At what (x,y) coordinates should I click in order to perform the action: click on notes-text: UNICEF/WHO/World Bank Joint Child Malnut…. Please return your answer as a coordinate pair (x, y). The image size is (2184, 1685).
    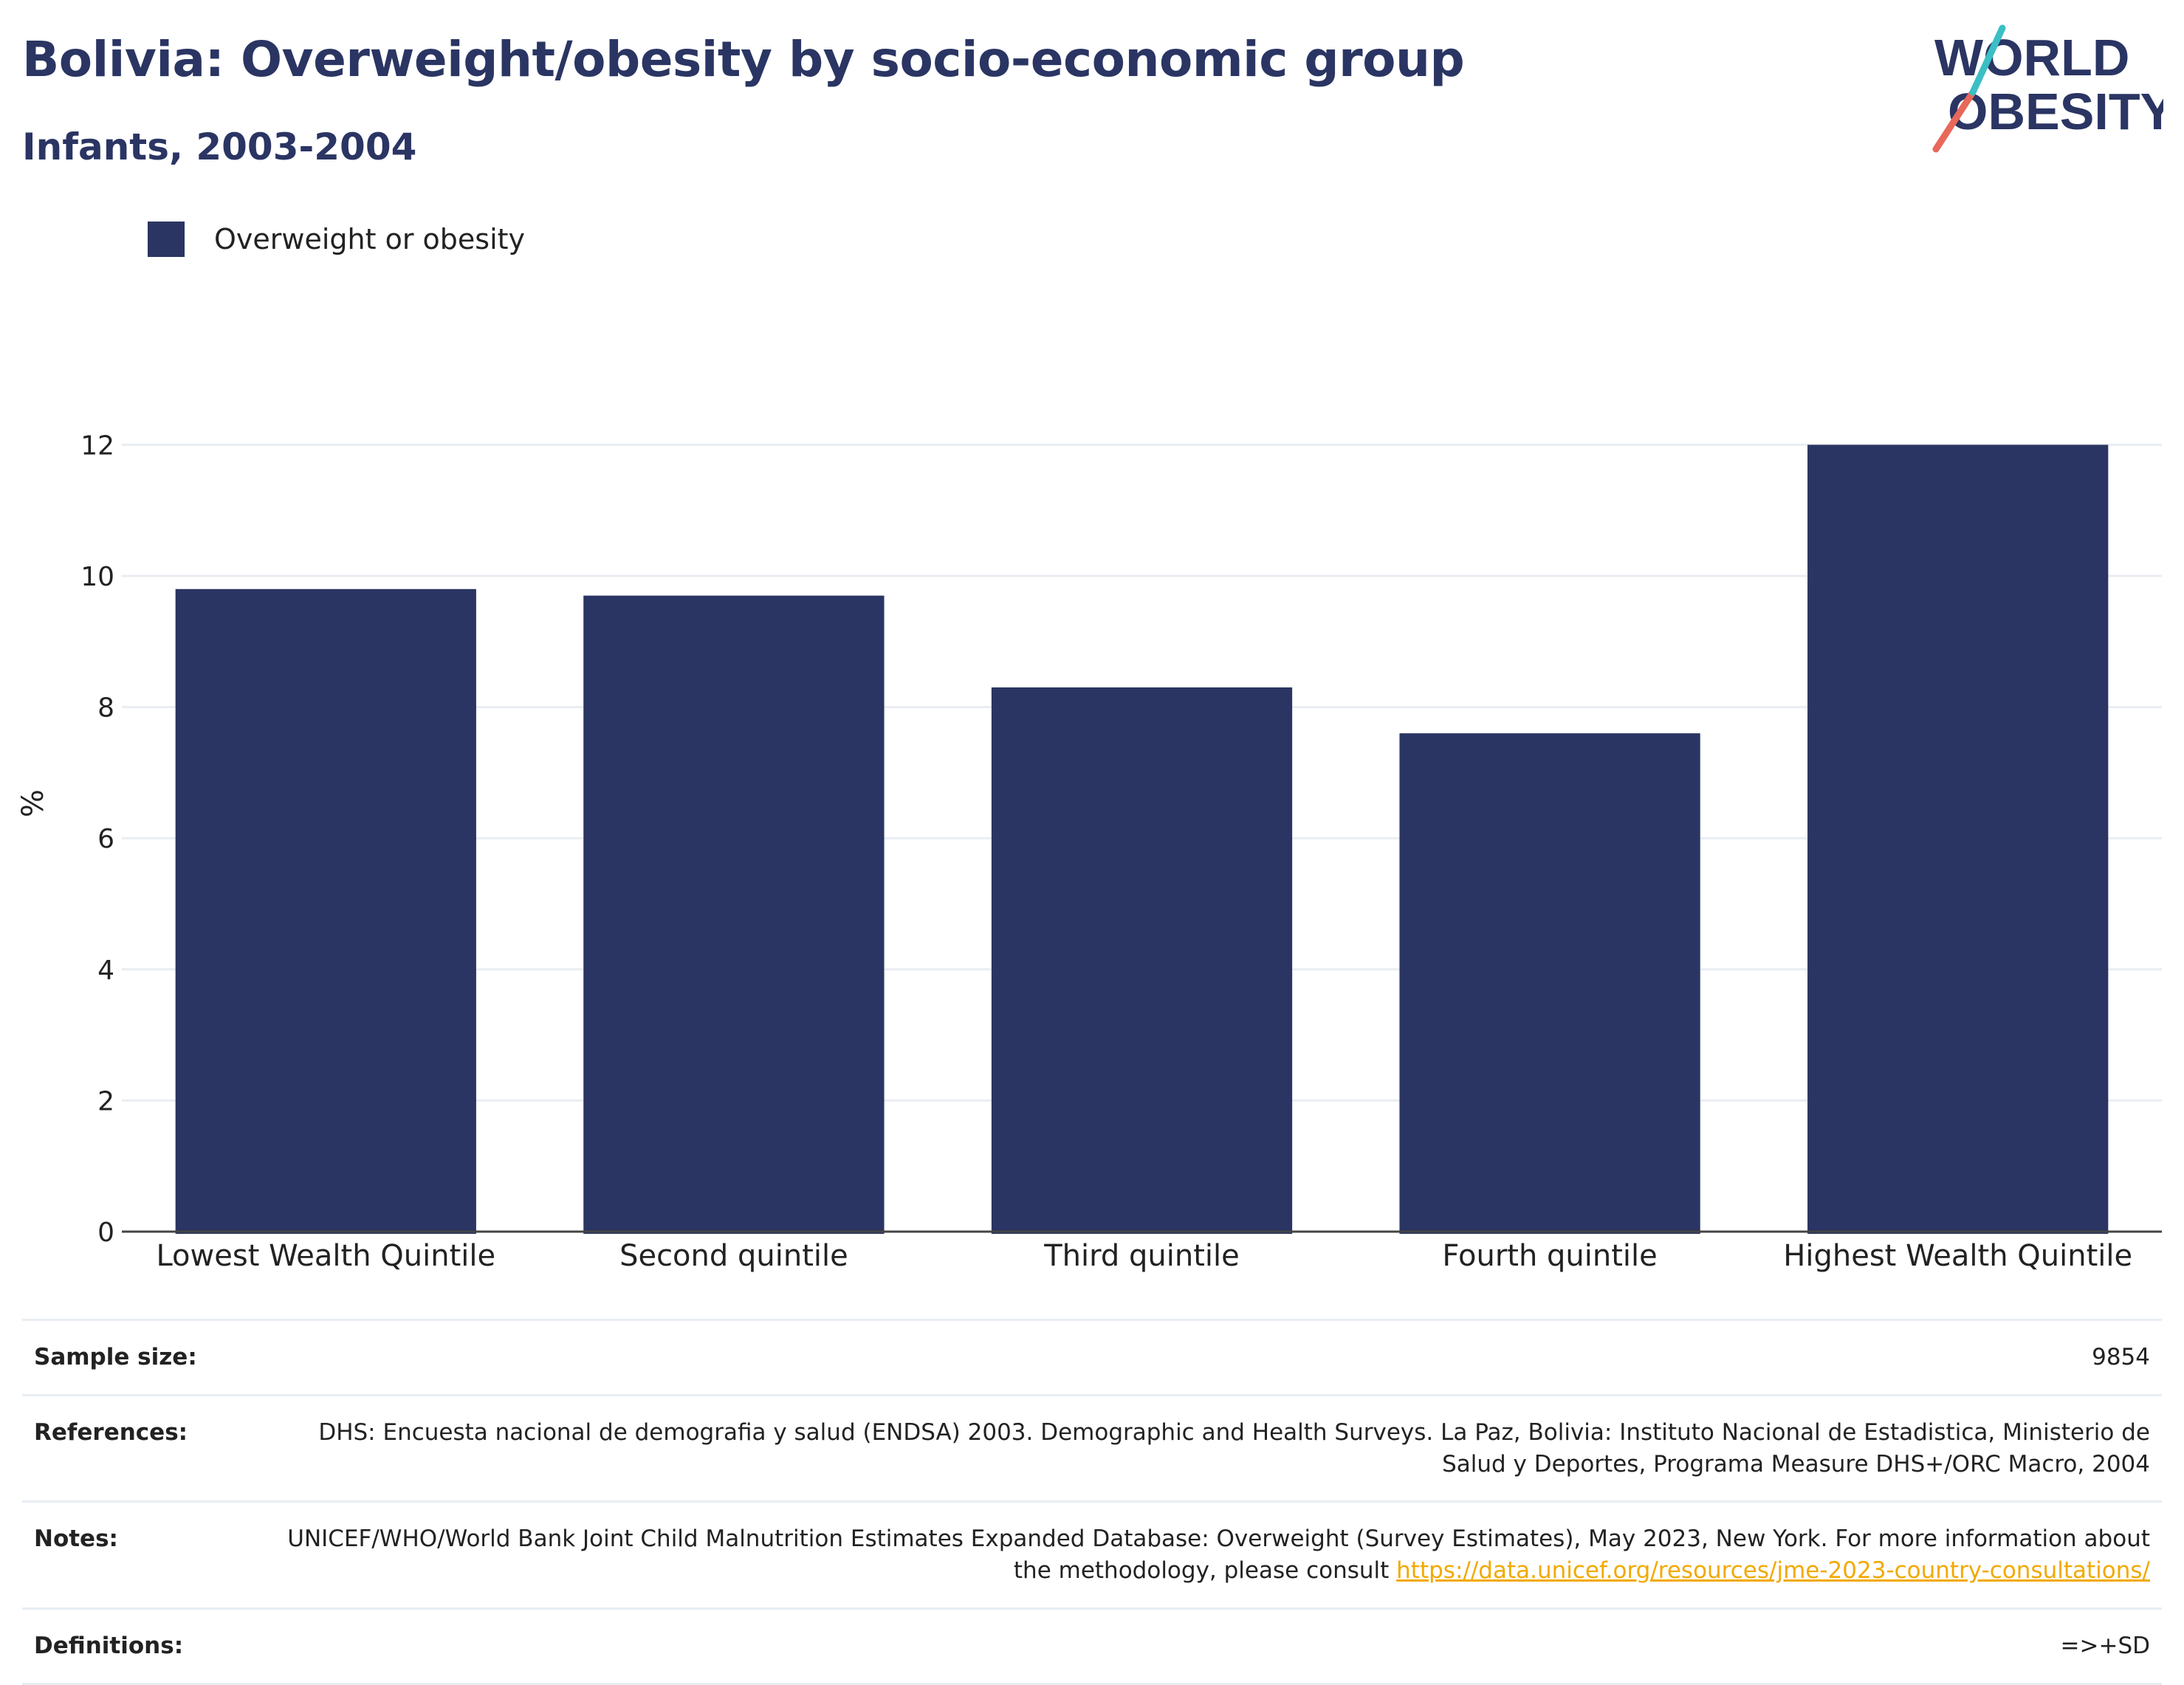
    Looking at the image, I should click on (1219, 1555).